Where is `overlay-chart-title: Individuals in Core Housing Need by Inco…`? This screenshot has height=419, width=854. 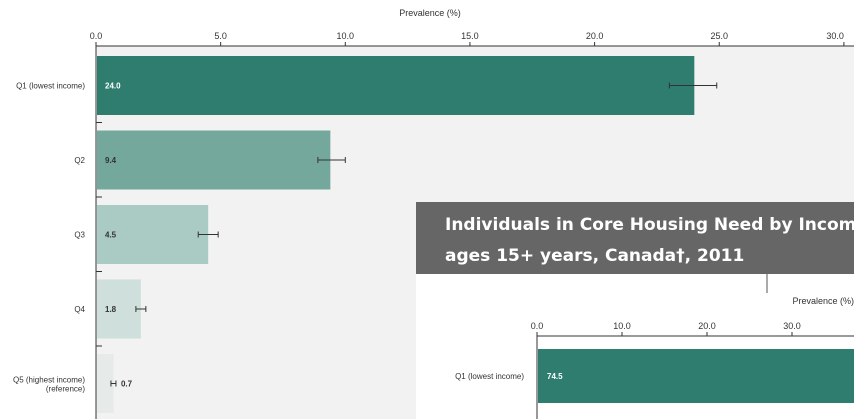 overlay-chart-title: Individuals in Core Housing Need by Inco… is located at coordinates (635, 238).